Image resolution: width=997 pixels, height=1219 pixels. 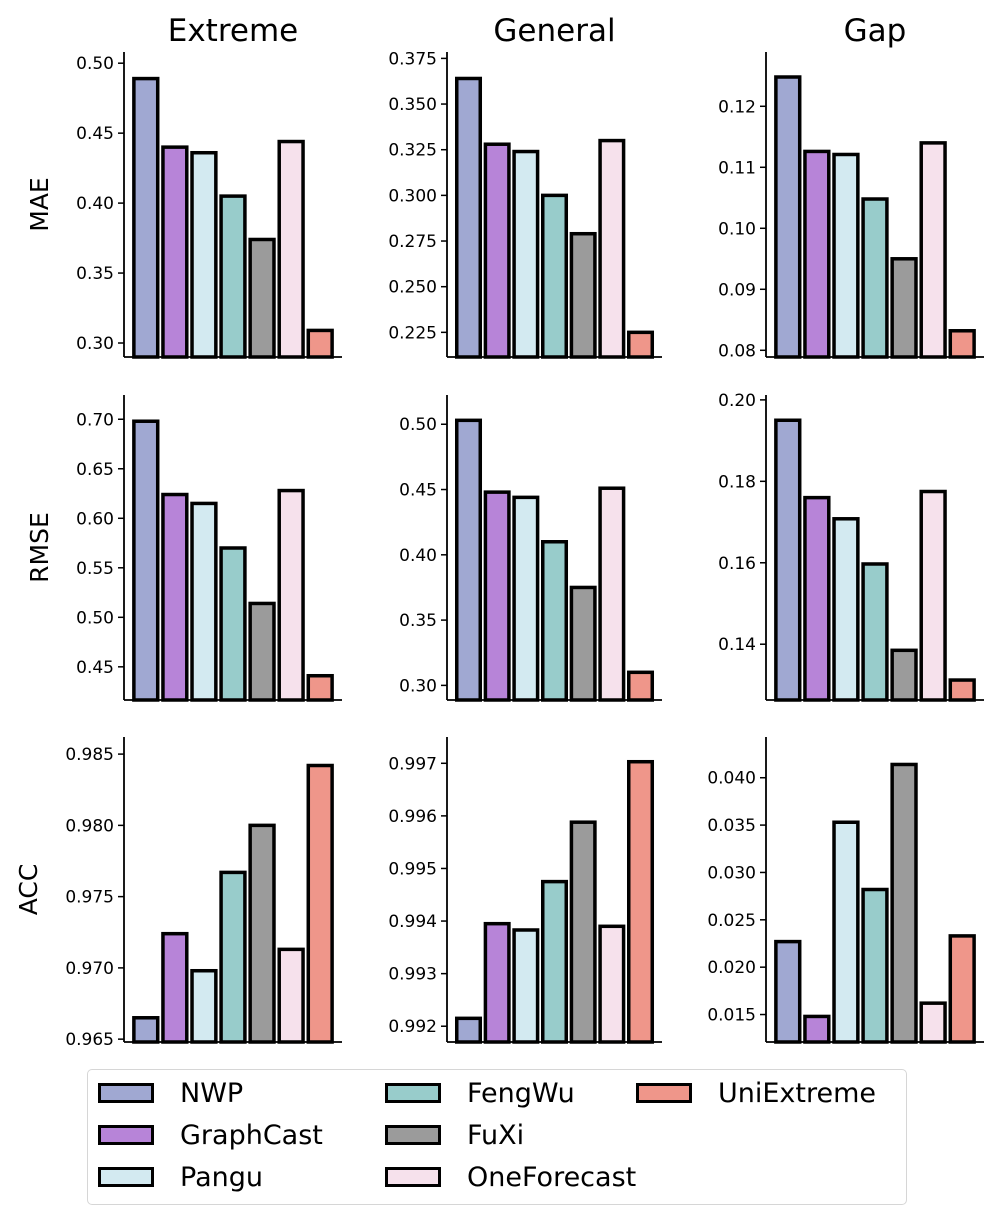 What do you see at coordinates (875, 31) in the screenshot?
I see `column-title-gap: Gap` at bounding box center [875, 31].